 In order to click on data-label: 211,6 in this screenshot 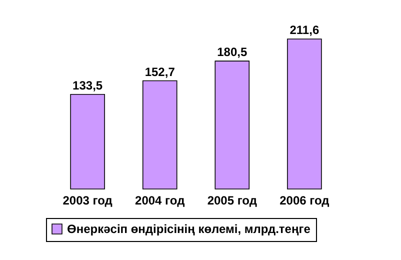, I will do `click(305, 30)`.